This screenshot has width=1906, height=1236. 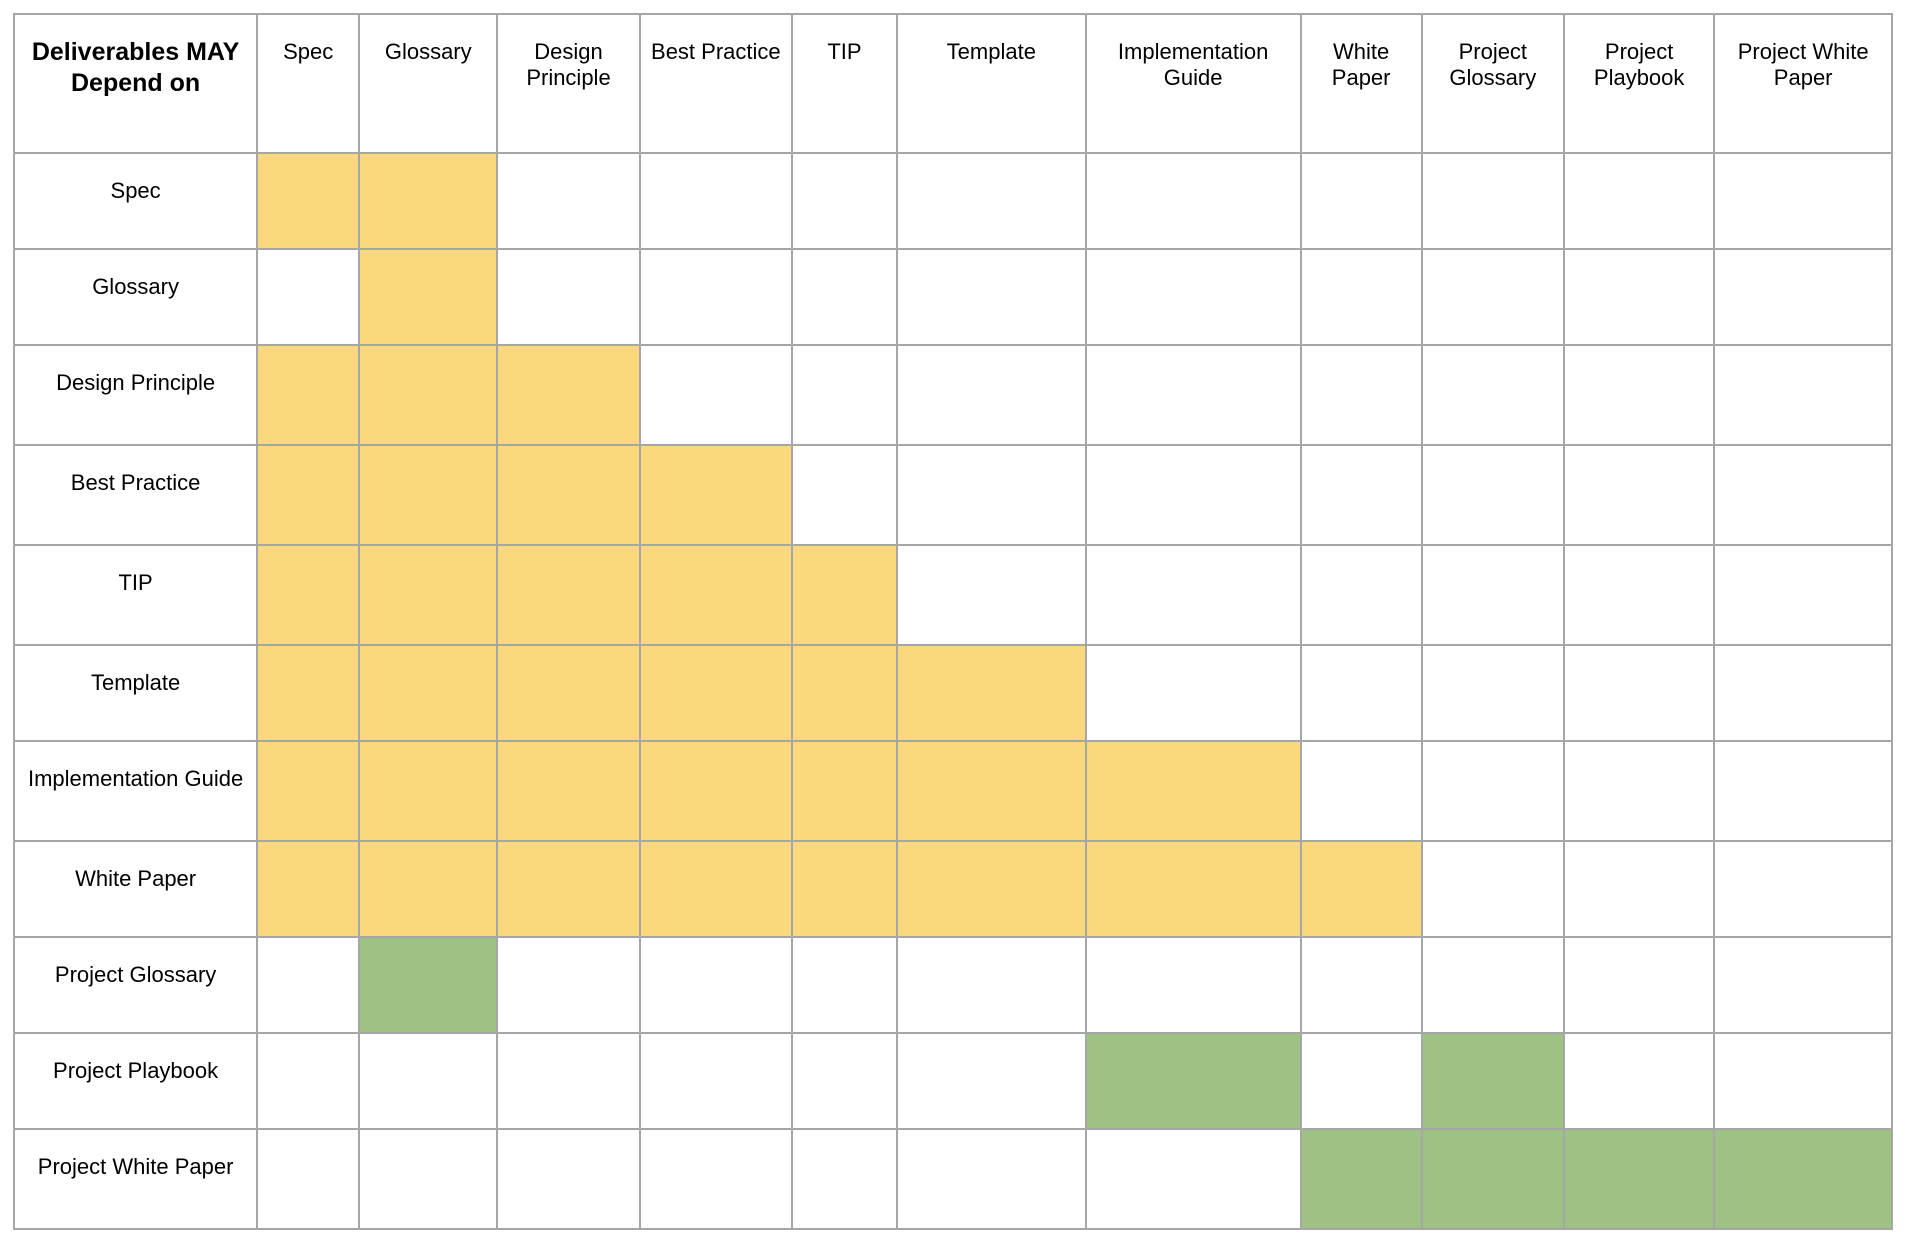 I want to click on corner-header: Deliverables MAY Depend on, so click(x=135, y=83).